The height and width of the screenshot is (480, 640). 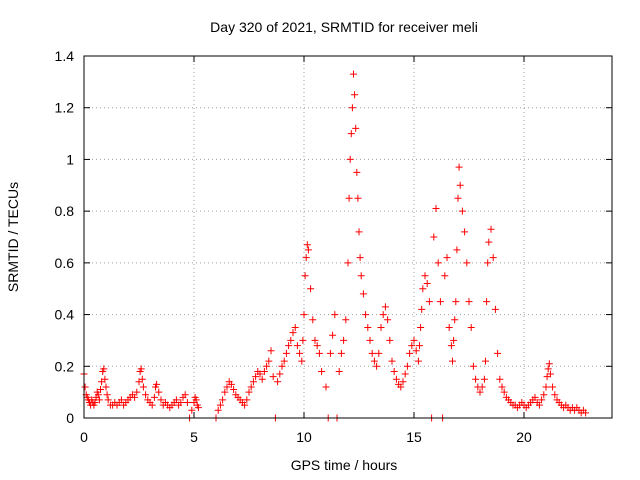 I want to click on y-tick-label: 1.4, so click(x=65, y=56).